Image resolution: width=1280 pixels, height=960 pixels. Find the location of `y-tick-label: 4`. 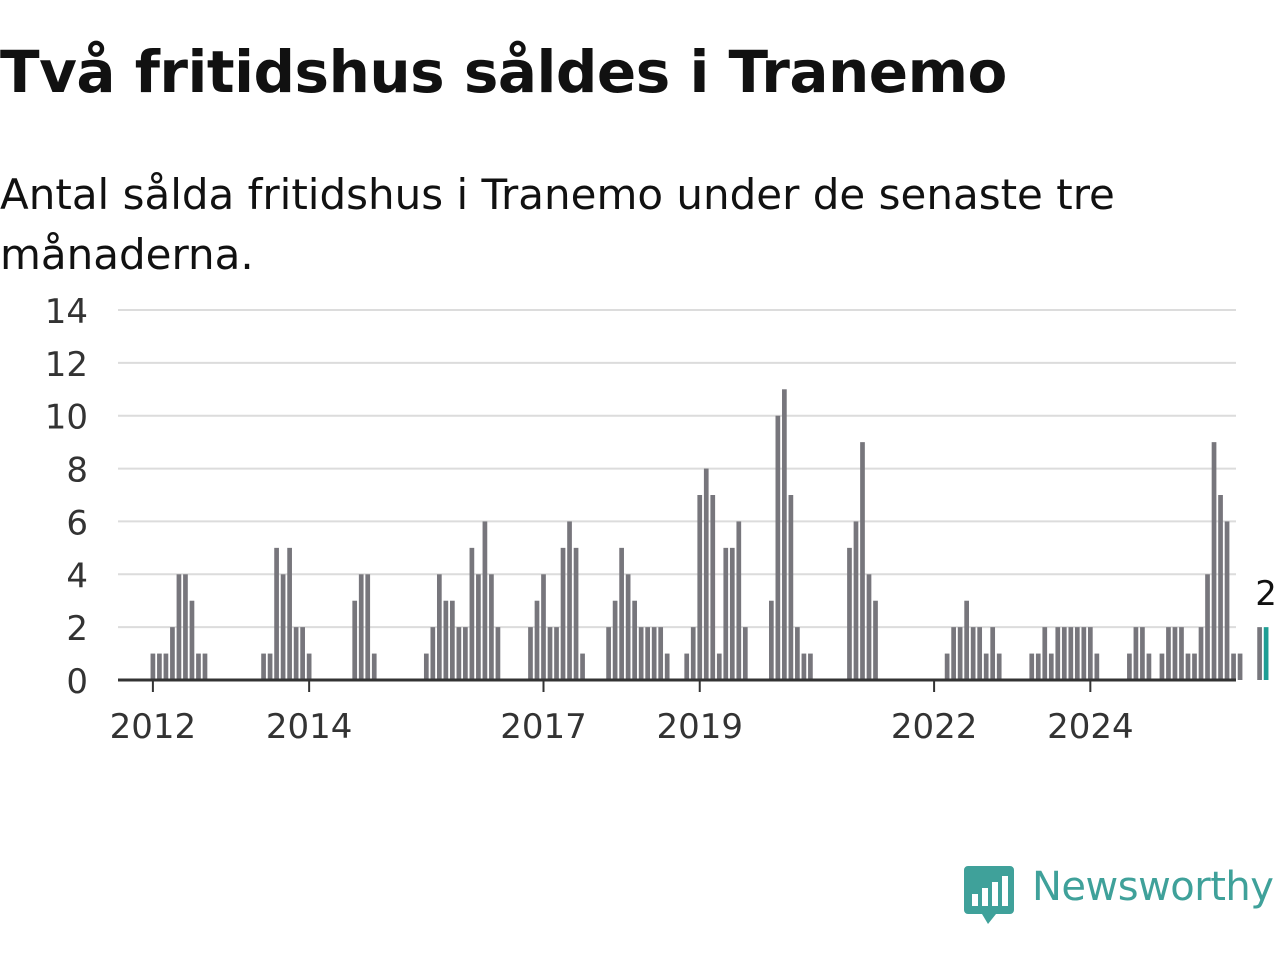

y-tick-label: 4 is located at coordinates (77, 576).